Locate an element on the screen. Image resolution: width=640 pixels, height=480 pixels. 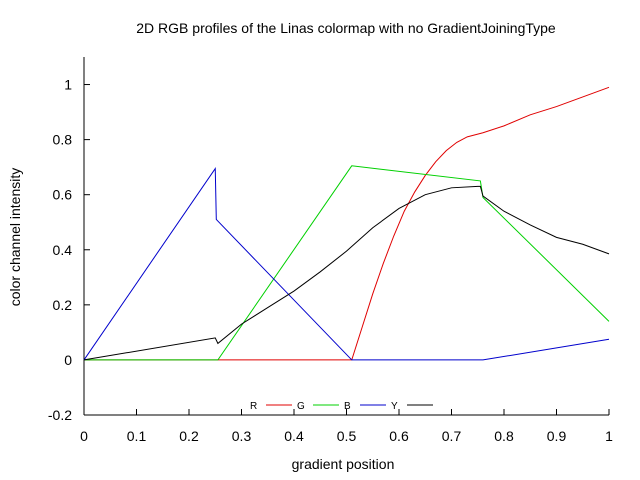
x-tick-label: 0.2 is located at coordinates (189, 436).